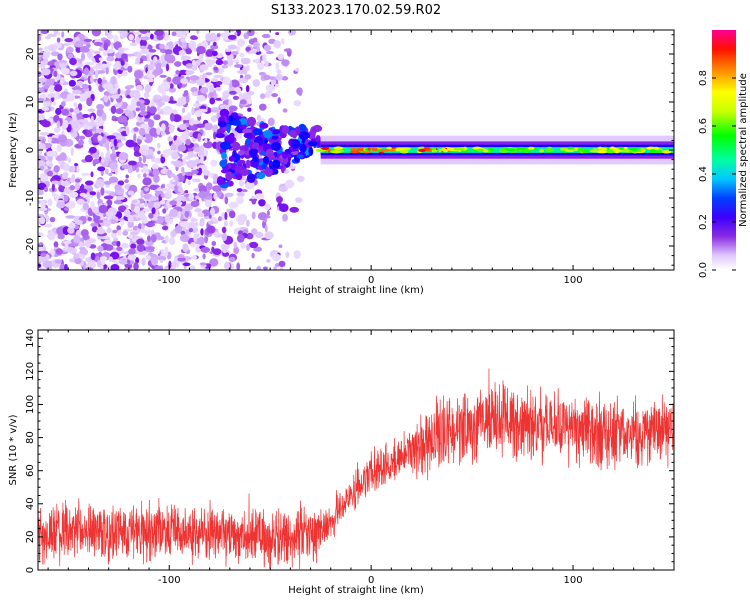 The height and width of the screenshot is (600, 750). Describe the element at coordinates (573, 580) in the screenshot. I see `x-tick-label: 100` at that location.